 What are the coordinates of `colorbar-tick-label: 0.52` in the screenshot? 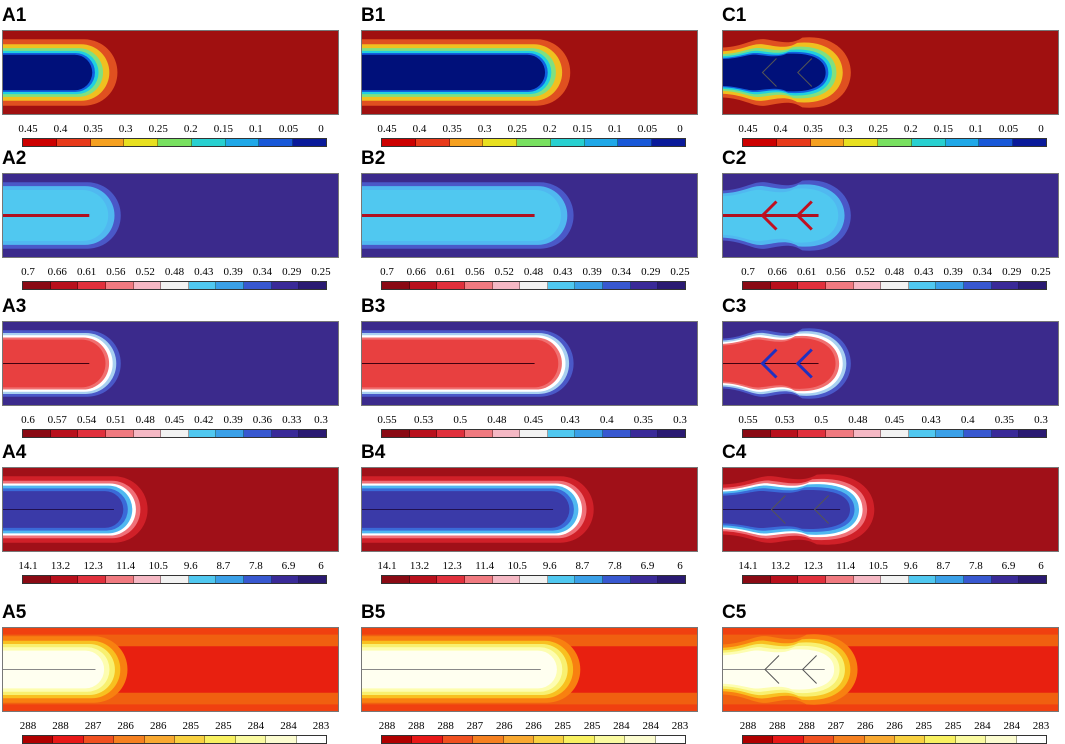 It's located at (145, 272).